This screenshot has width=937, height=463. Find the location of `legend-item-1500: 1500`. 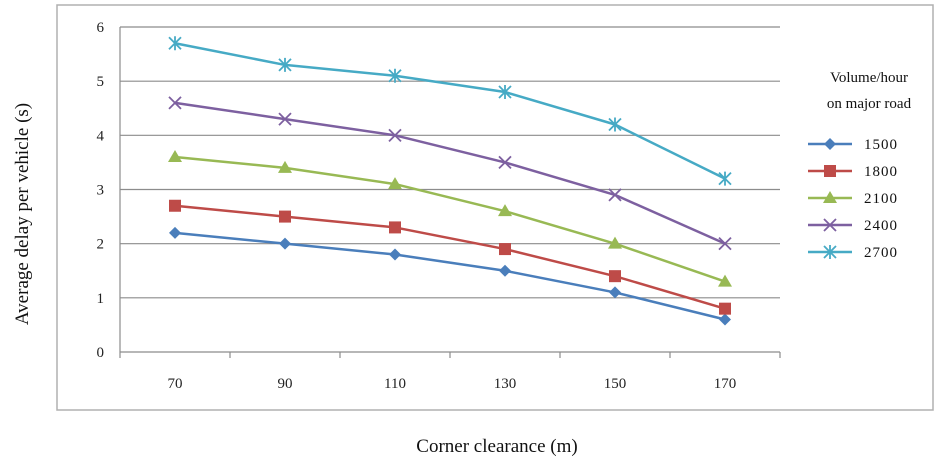

legend-item-1500: 1500 is located at coordinates (853, 145).